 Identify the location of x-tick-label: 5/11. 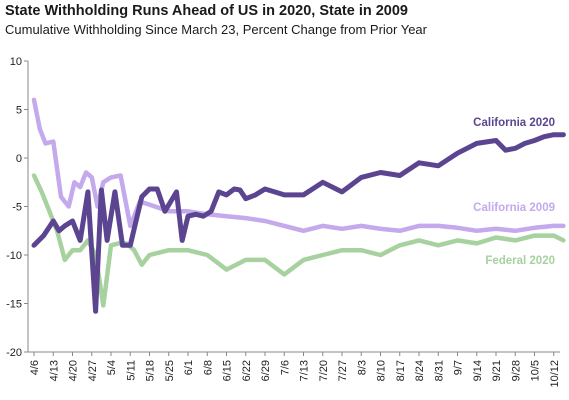
(131, 370).